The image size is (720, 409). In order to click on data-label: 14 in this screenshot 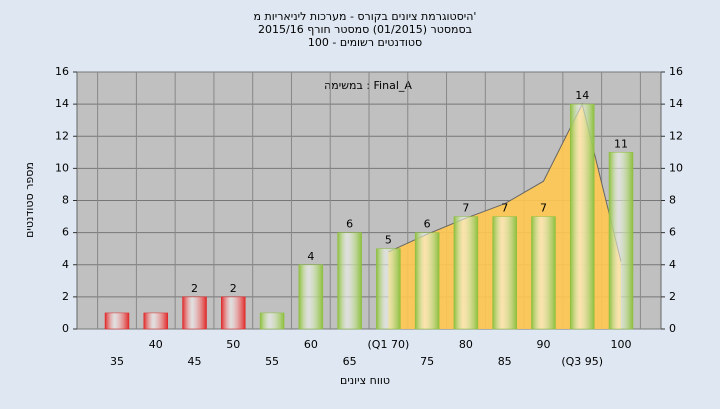, I will do `click(582, 95)`.